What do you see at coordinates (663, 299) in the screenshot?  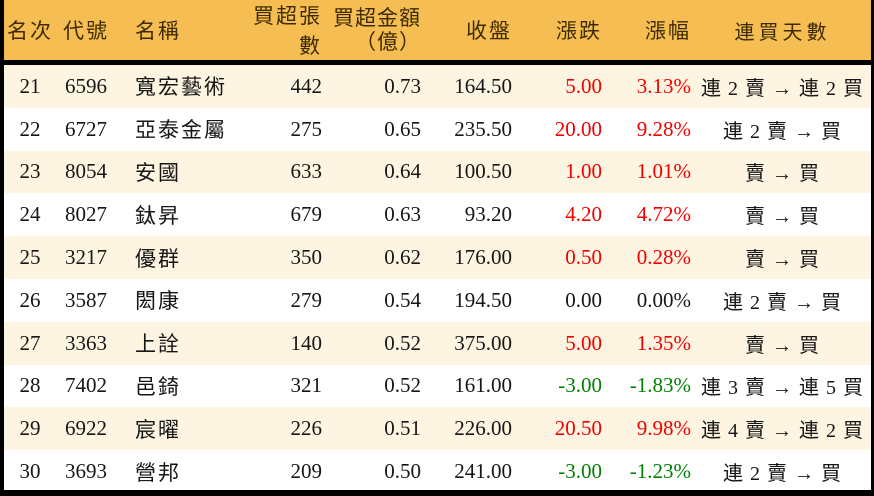 I see `cell-change-pct: 0.00%` at bounding box center [663, 299].